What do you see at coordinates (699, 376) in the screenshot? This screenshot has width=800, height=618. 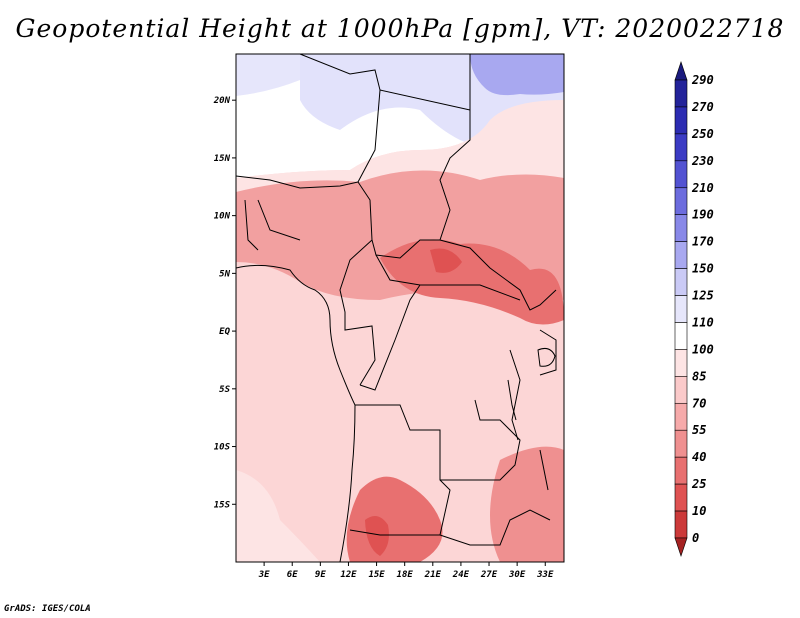 I see `colorbar-label: 85` at bounding box center [699, 376].